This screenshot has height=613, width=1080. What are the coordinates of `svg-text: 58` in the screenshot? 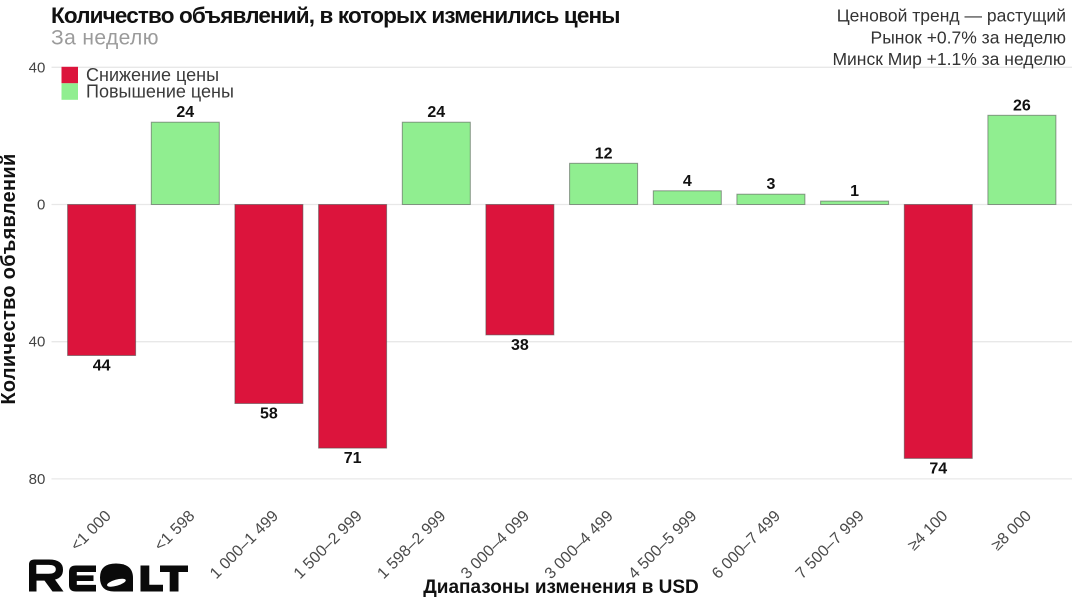 It's located at (269, 413).